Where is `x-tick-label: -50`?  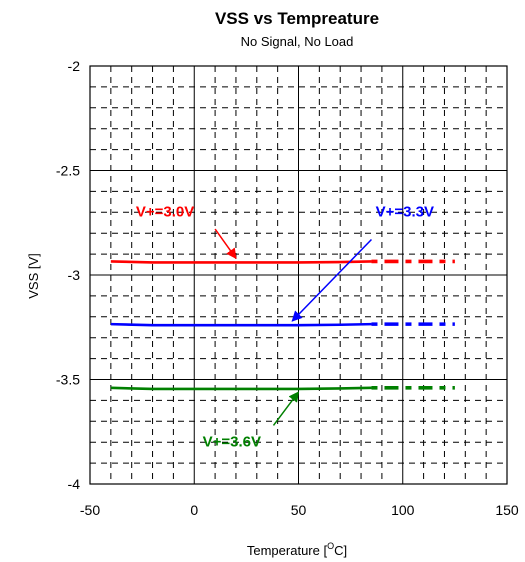 x-tick-label: -50 is located at coordinates (90, 510).